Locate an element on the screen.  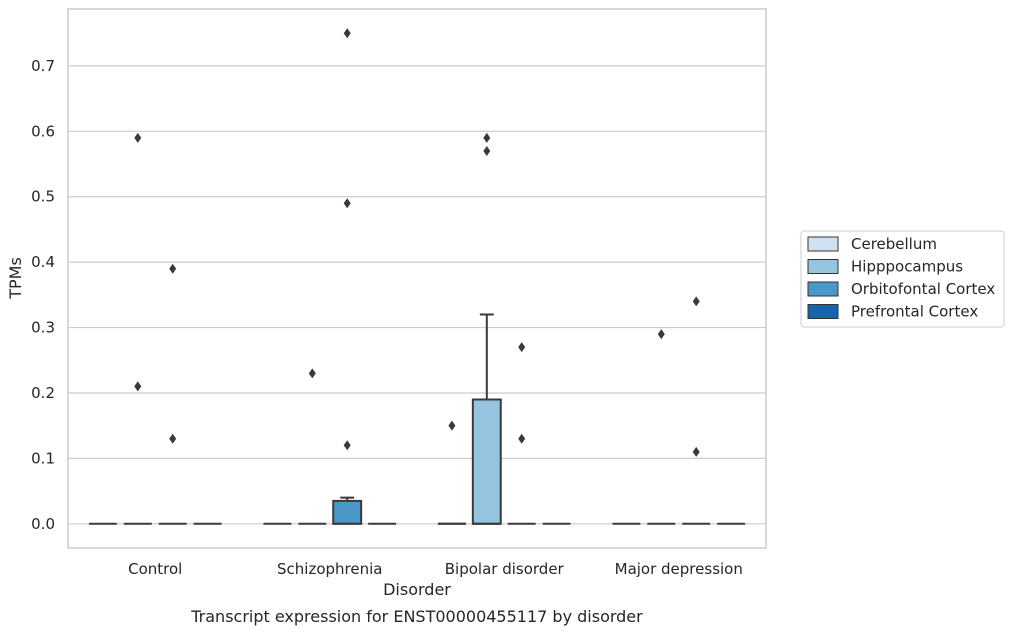
x-tick-label: Major depression is located at coordinates (679, 569).